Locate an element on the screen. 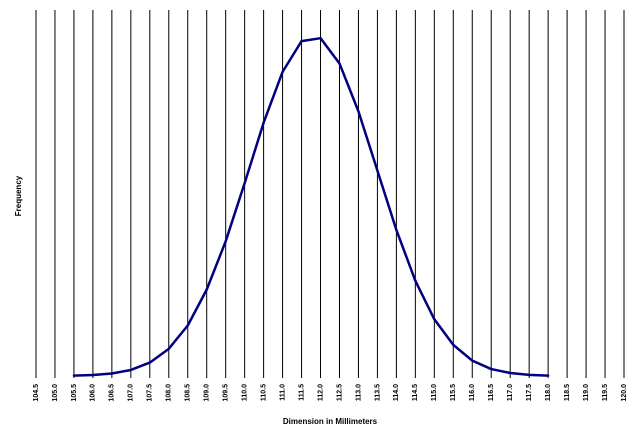  x-tick-label: 119.5 is located at coordinates (605, 392).